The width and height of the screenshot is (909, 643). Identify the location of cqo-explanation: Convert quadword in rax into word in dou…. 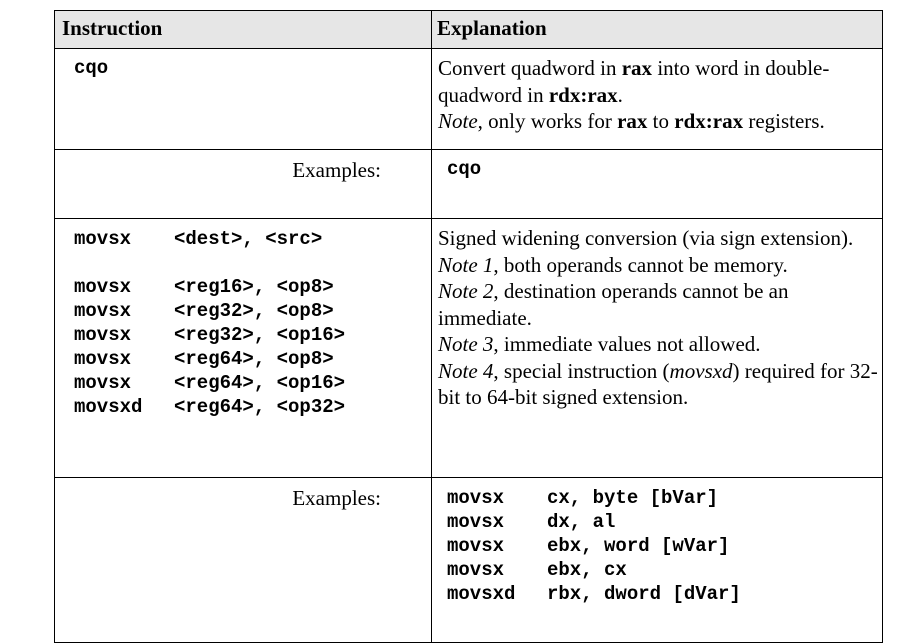
(657, 99).